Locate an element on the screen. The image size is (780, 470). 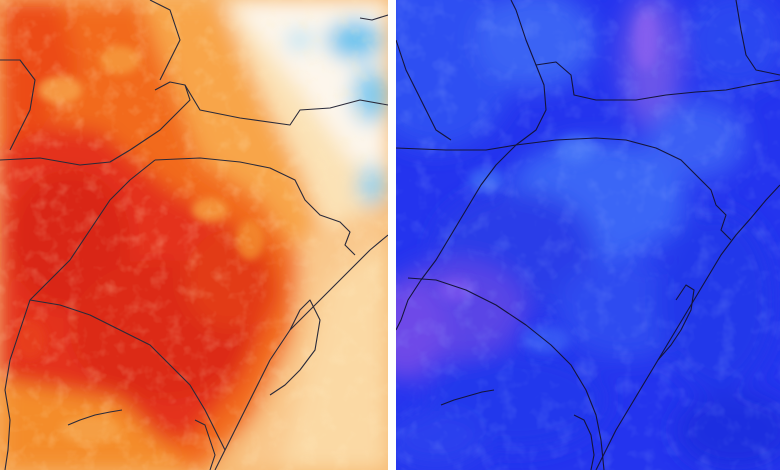
coastline is located at coordinates (687, 327).